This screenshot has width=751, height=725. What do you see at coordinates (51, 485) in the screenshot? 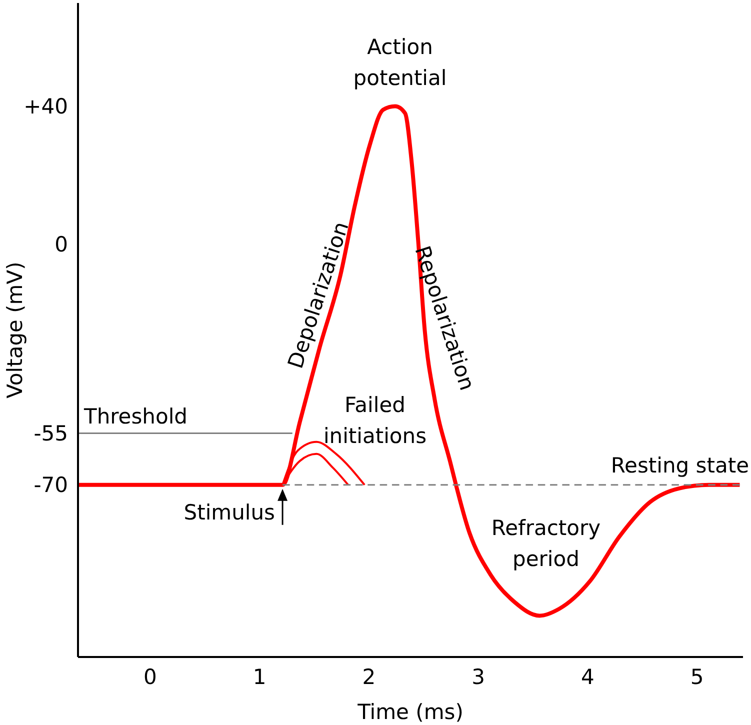
I see `y-tick-label: -70` at bounding box center [51, 485].